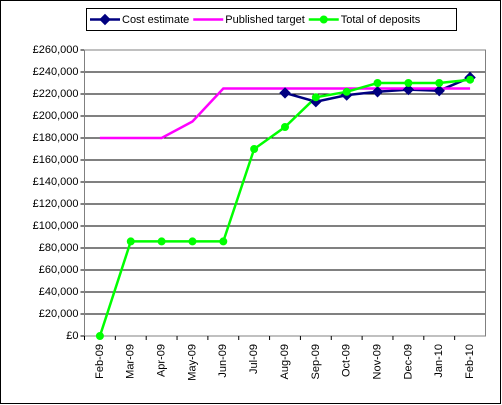  Describe the element at coordinates (192, 362) in the screenshot. I see `x-tick-label: May-09` at that location.